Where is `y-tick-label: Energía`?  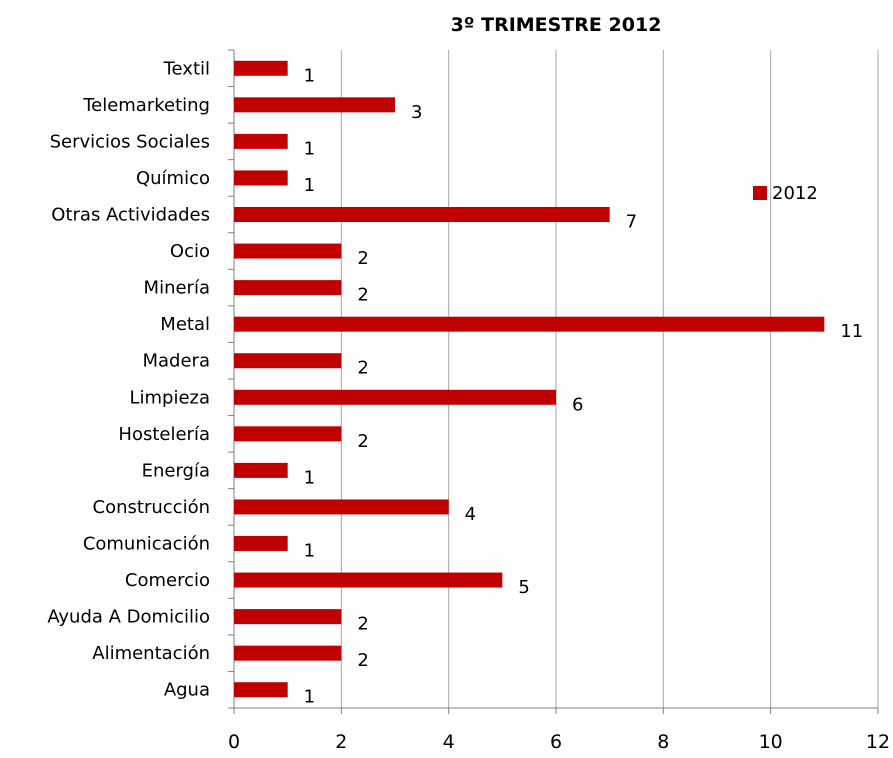
y-tick-label: Energía is located at coordinates (176, 470).